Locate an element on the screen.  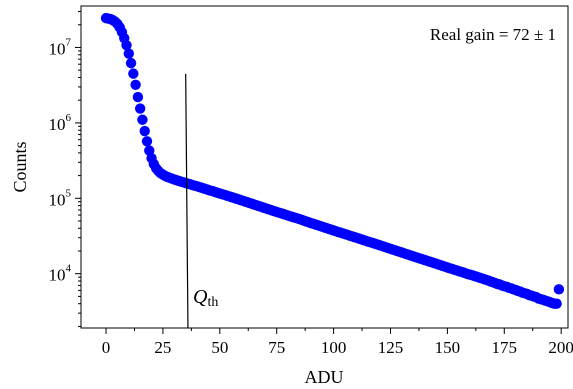
x-axis-title: ADU is located at coordinates (324, 377).